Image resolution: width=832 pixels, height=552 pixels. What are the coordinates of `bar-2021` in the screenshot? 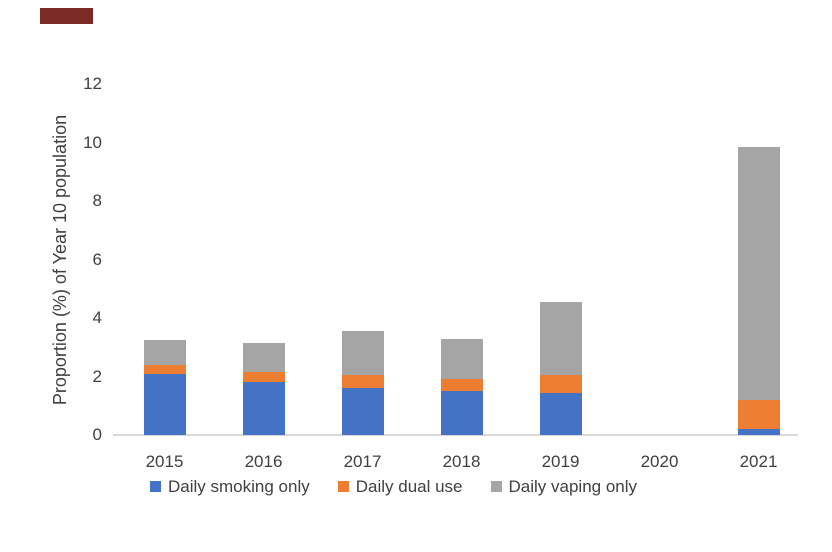 It's located at (758, 290).